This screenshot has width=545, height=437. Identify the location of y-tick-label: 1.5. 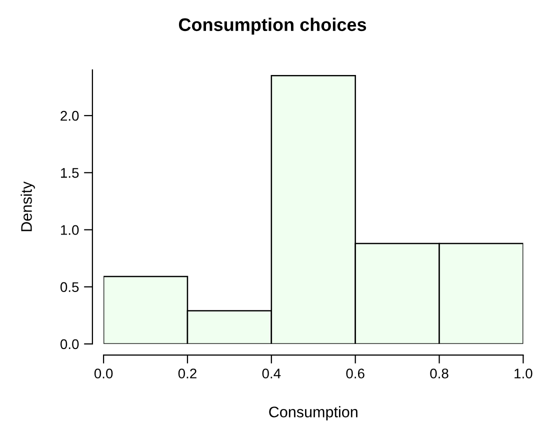
(70, 173).